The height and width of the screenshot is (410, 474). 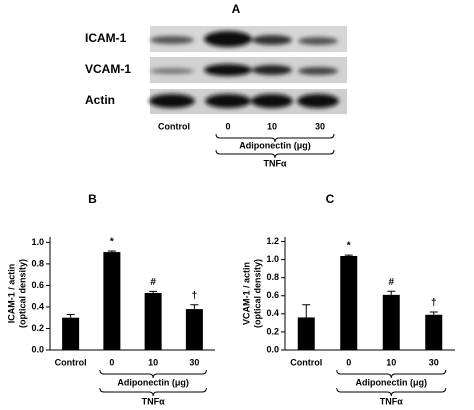 I want to click on lane-label: 10, so click(x=272, y=126).